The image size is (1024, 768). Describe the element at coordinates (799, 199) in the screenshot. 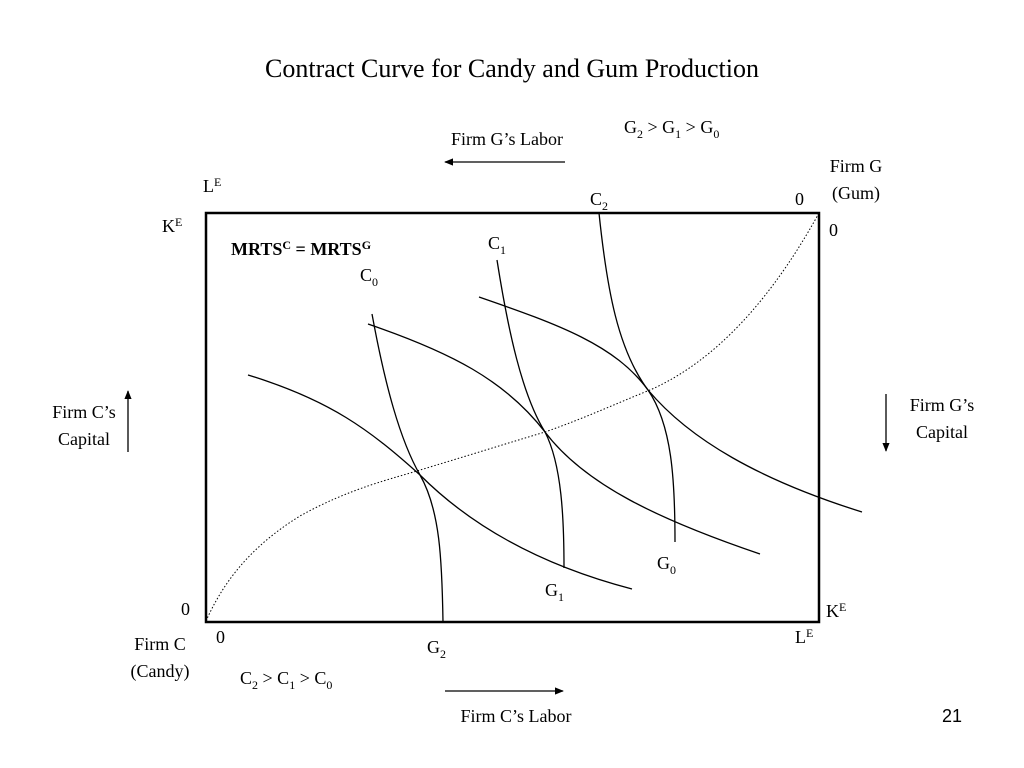

I see `origin-g-top-zero: 0` at that location.